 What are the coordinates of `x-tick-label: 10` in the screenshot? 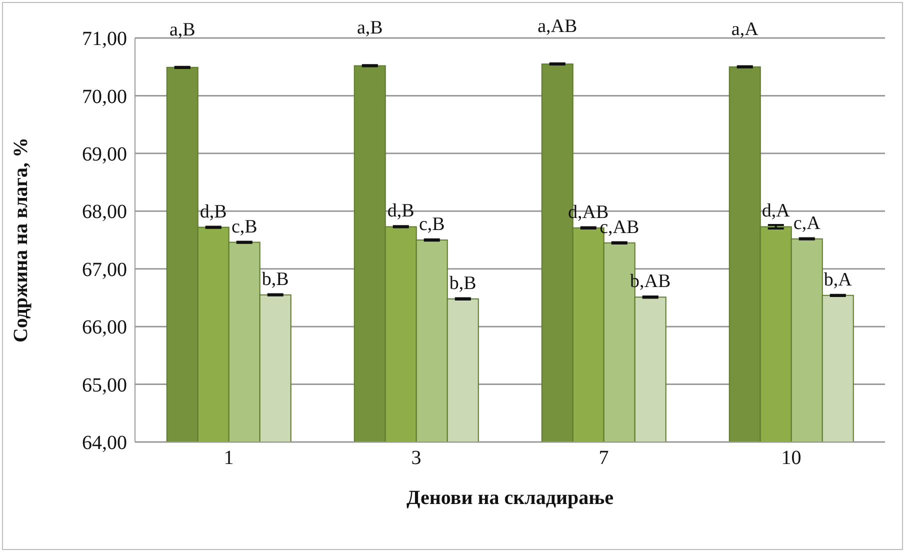 It's located at (791, 458).